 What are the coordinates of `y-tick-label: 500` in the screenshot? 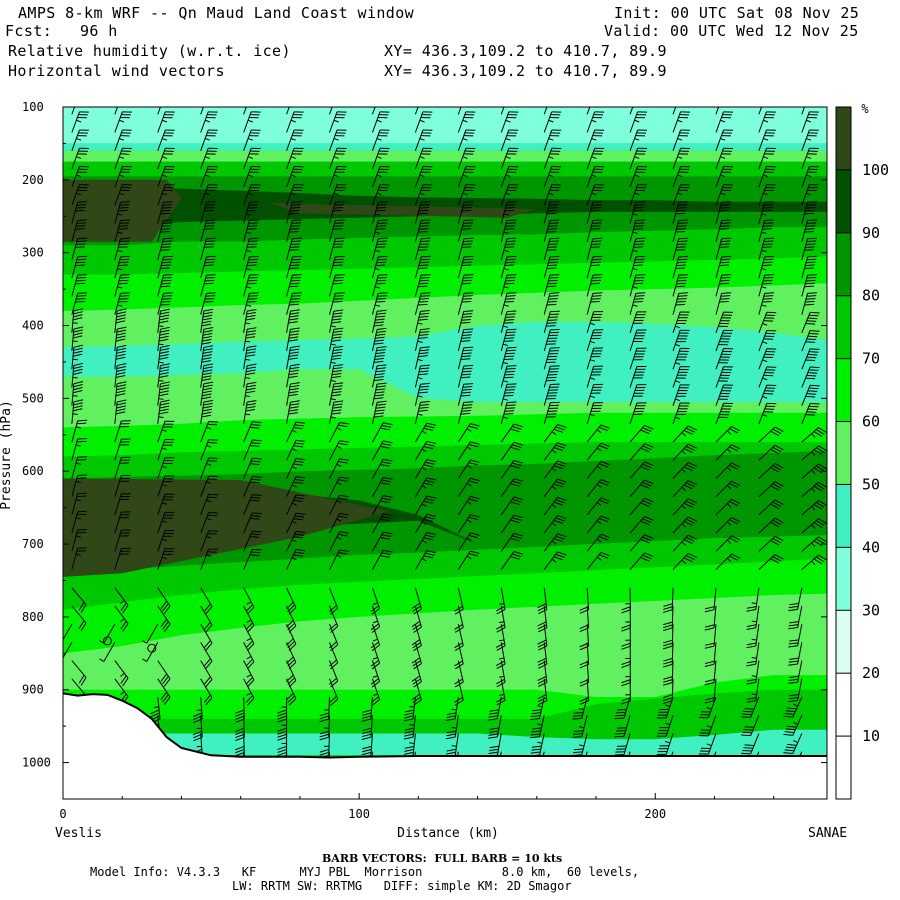 It's located at (33, 398).